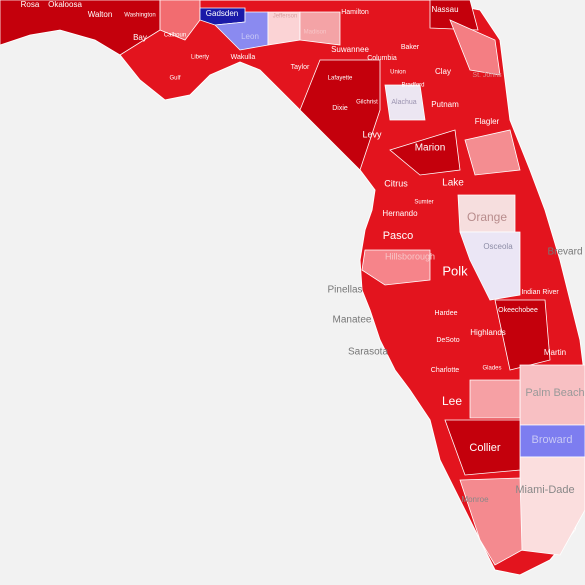 This screenshot has height=585, width=585. What do you see at coordinates (487, 75) in the screenshot?
I see `county-label: St. Johns` at bounding box center [487, 75].